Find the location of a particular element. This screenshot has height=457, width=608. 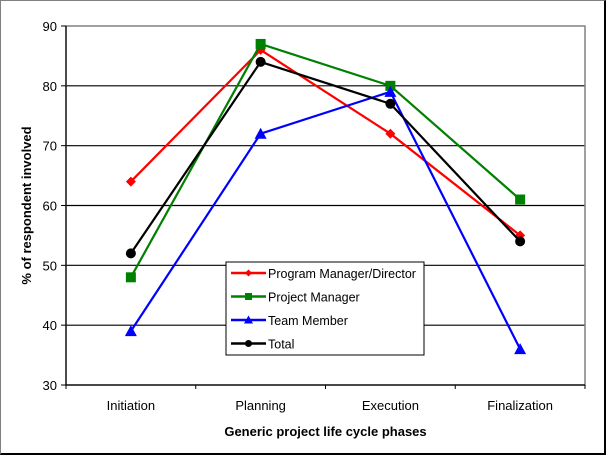

y-tick-label: 40 is located at coordinates (50, 325).